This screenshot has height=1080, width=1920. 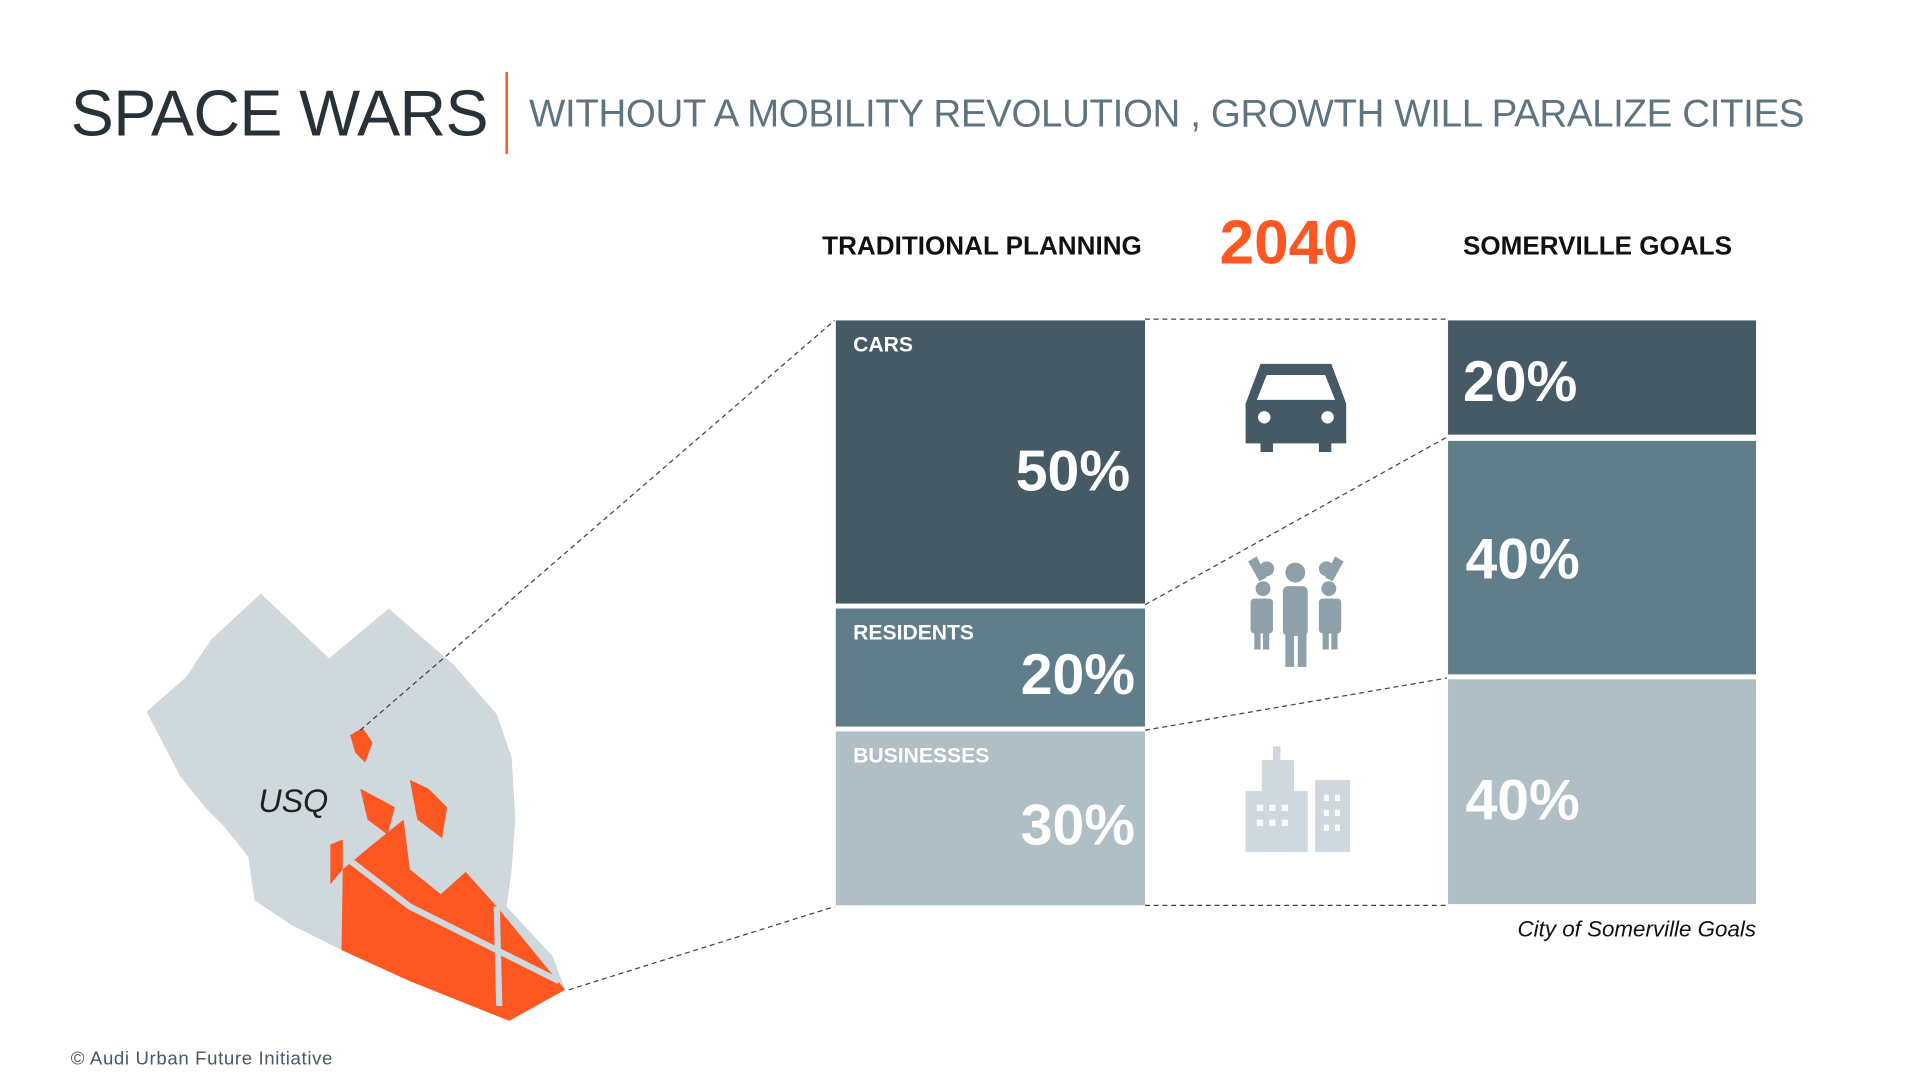 I want to click on people-icon, so click(x=1296, y=611).